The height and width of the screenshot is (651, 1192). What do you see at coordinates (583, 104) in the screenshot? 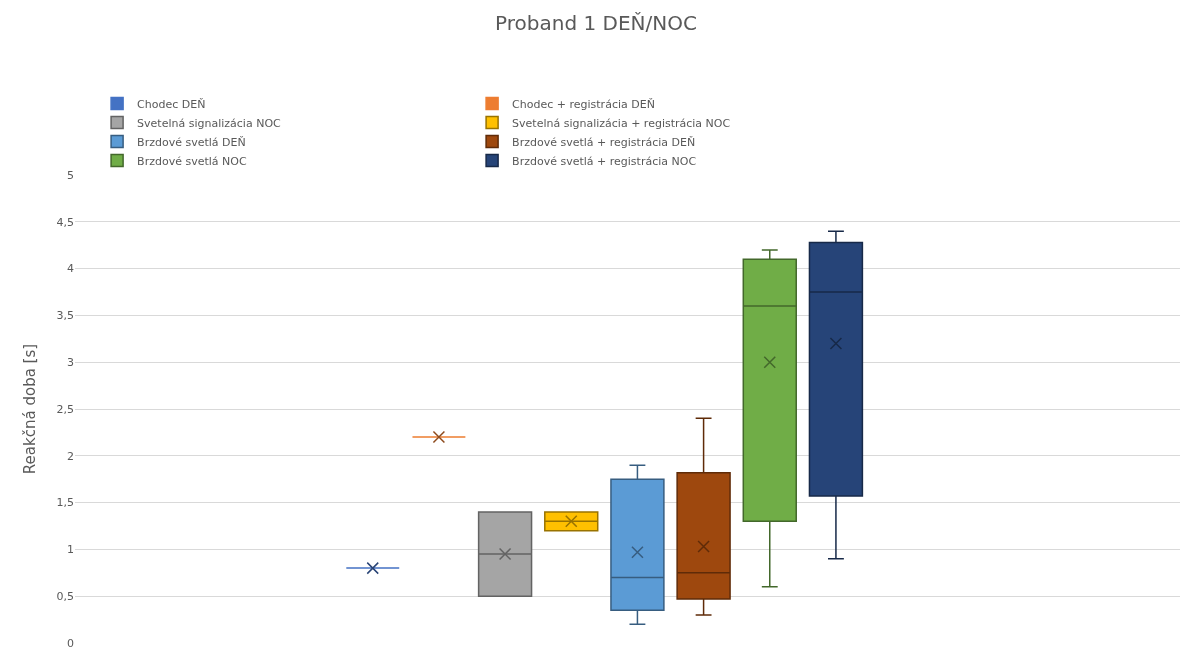
I see `legend-label: Chodec + registrácia DEŇ` at bounding box center [583, 104].